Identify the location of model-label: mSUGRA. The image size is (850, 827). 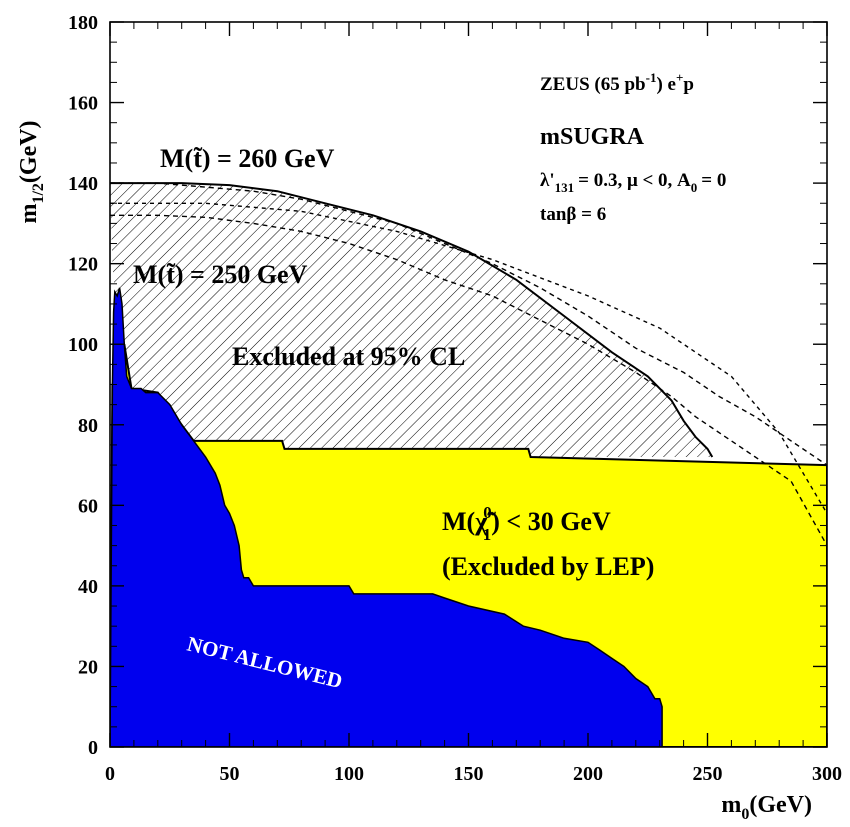
(592, 137).